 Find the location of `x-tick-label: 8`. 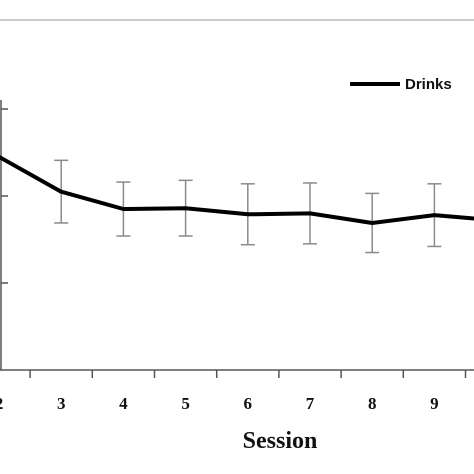

x-tick-label: 8 is located at coordinates (372, 403).